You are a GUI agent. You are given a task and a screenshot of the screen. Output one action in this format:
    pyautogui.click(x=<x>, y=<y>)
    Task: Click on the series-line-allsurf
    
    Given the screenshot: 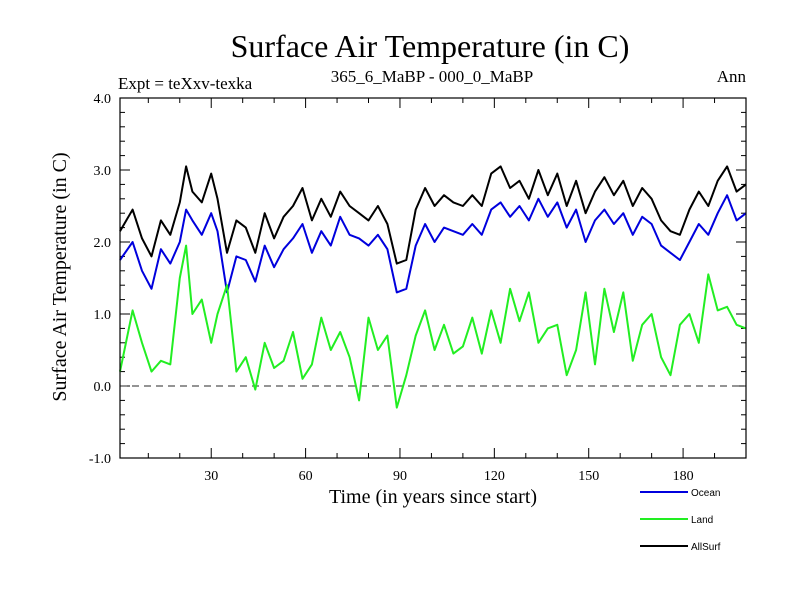 What is the action you would take?
    pyautogui.click(x=433, y=215)
    